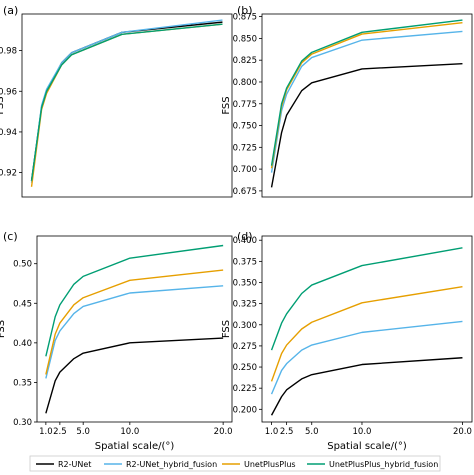 This screenshot has height=475, width=474. What do you see at coordinates (10, 236) in the screenshot?
I see `panel-label-c: (c)` at bounding box center [10, 236].